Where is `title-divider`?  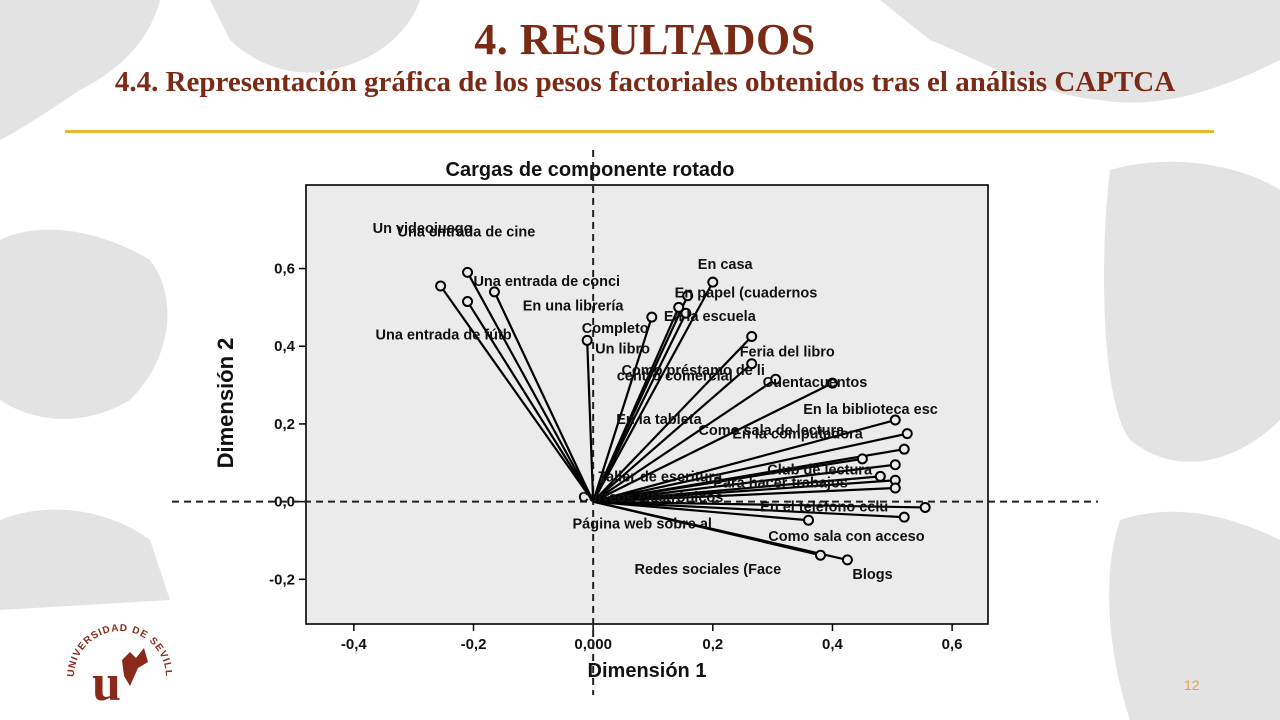 title-divider is located at coordinates (639, 131).